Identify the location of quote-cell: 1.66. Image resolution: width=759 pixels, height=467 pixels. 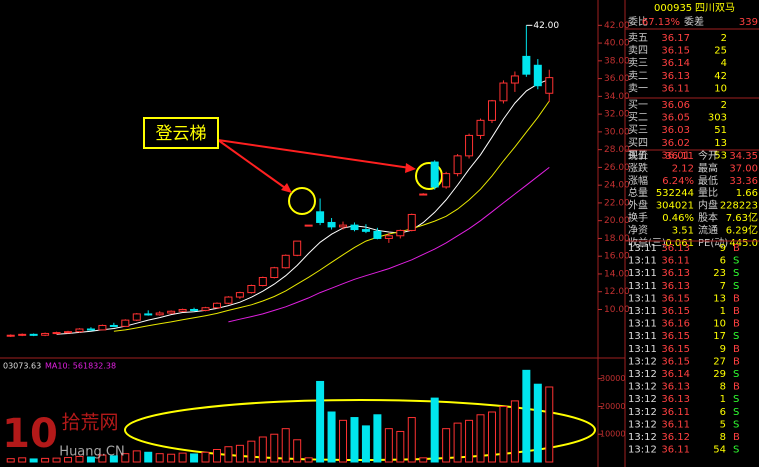
(747, 193).